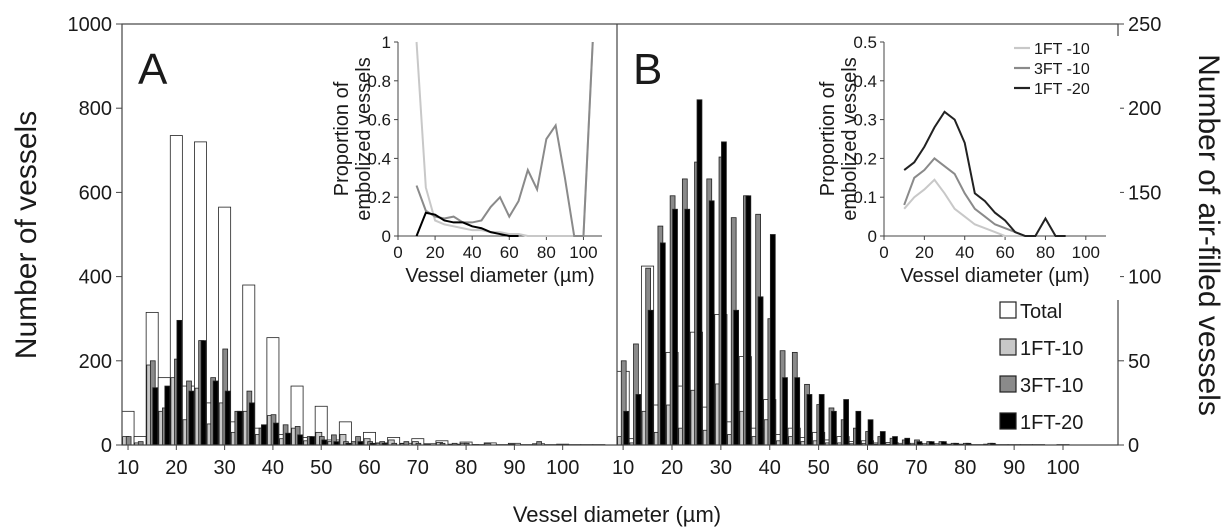  I want to click on x-tick-label: 70, so click(418, 468).